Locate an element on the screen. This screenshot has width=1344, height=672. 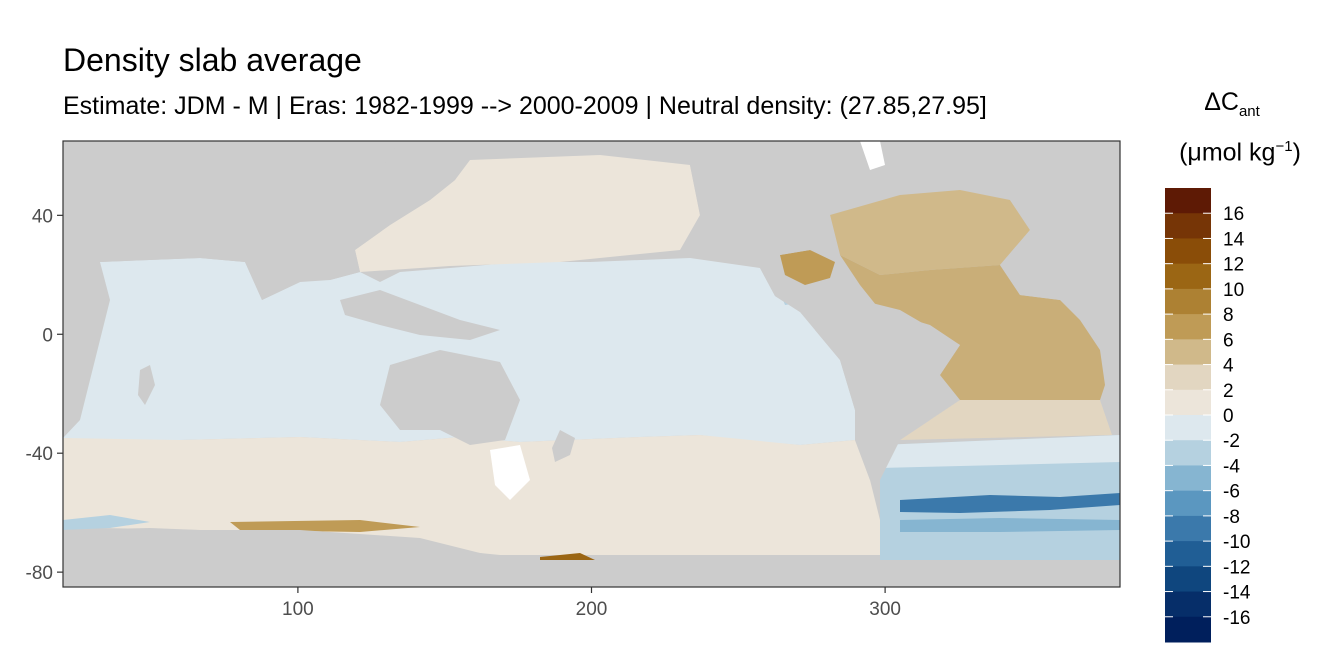
southern-atlantic-dark-streak is located at coordinates (1010, 503).